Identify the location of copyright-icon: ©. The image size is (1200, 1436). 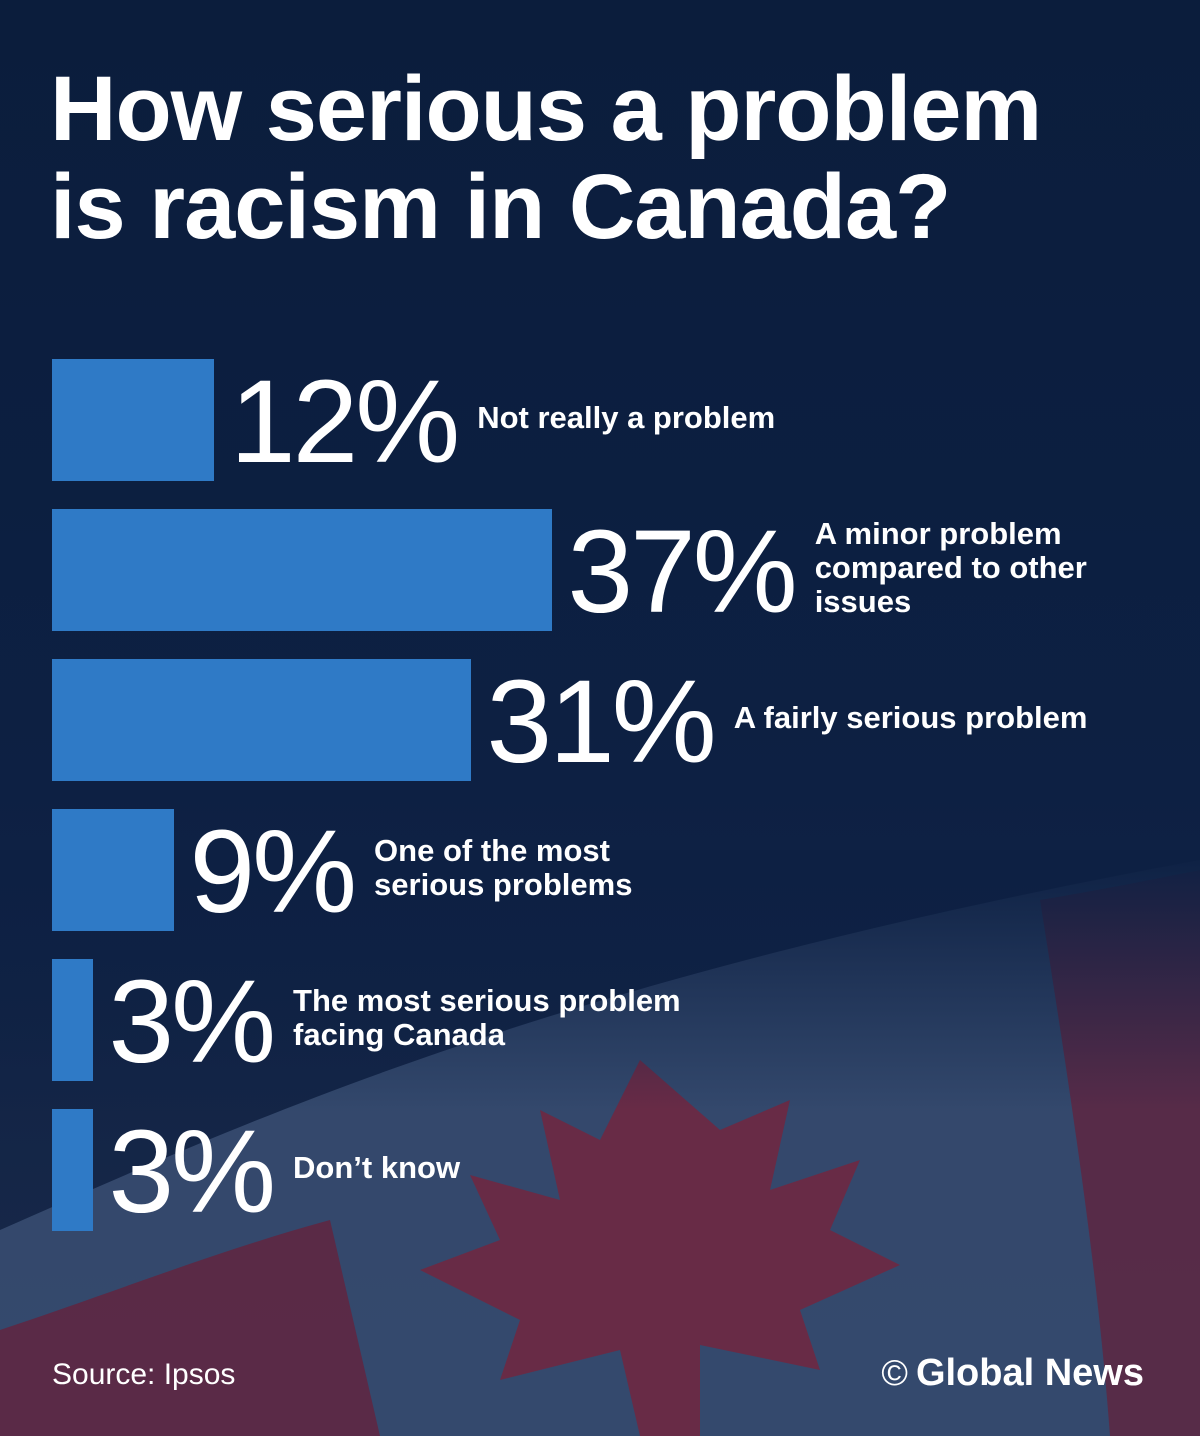
(894, 1372).